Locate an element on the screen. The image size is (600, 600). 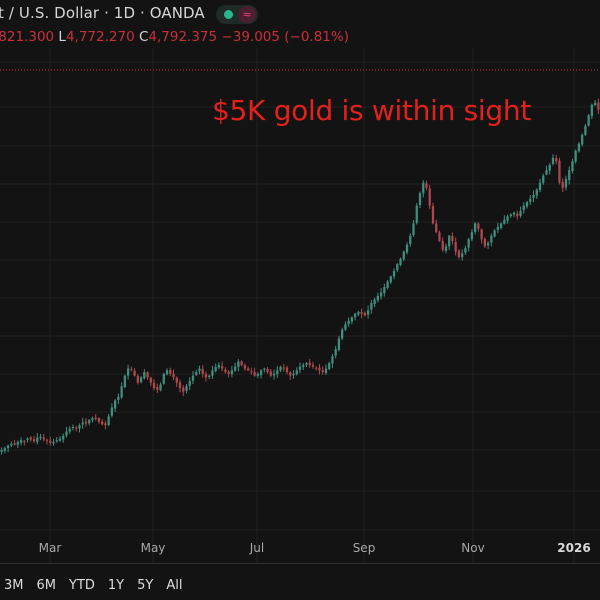
status-pill: ≈ is located at coordinates (237, 14).